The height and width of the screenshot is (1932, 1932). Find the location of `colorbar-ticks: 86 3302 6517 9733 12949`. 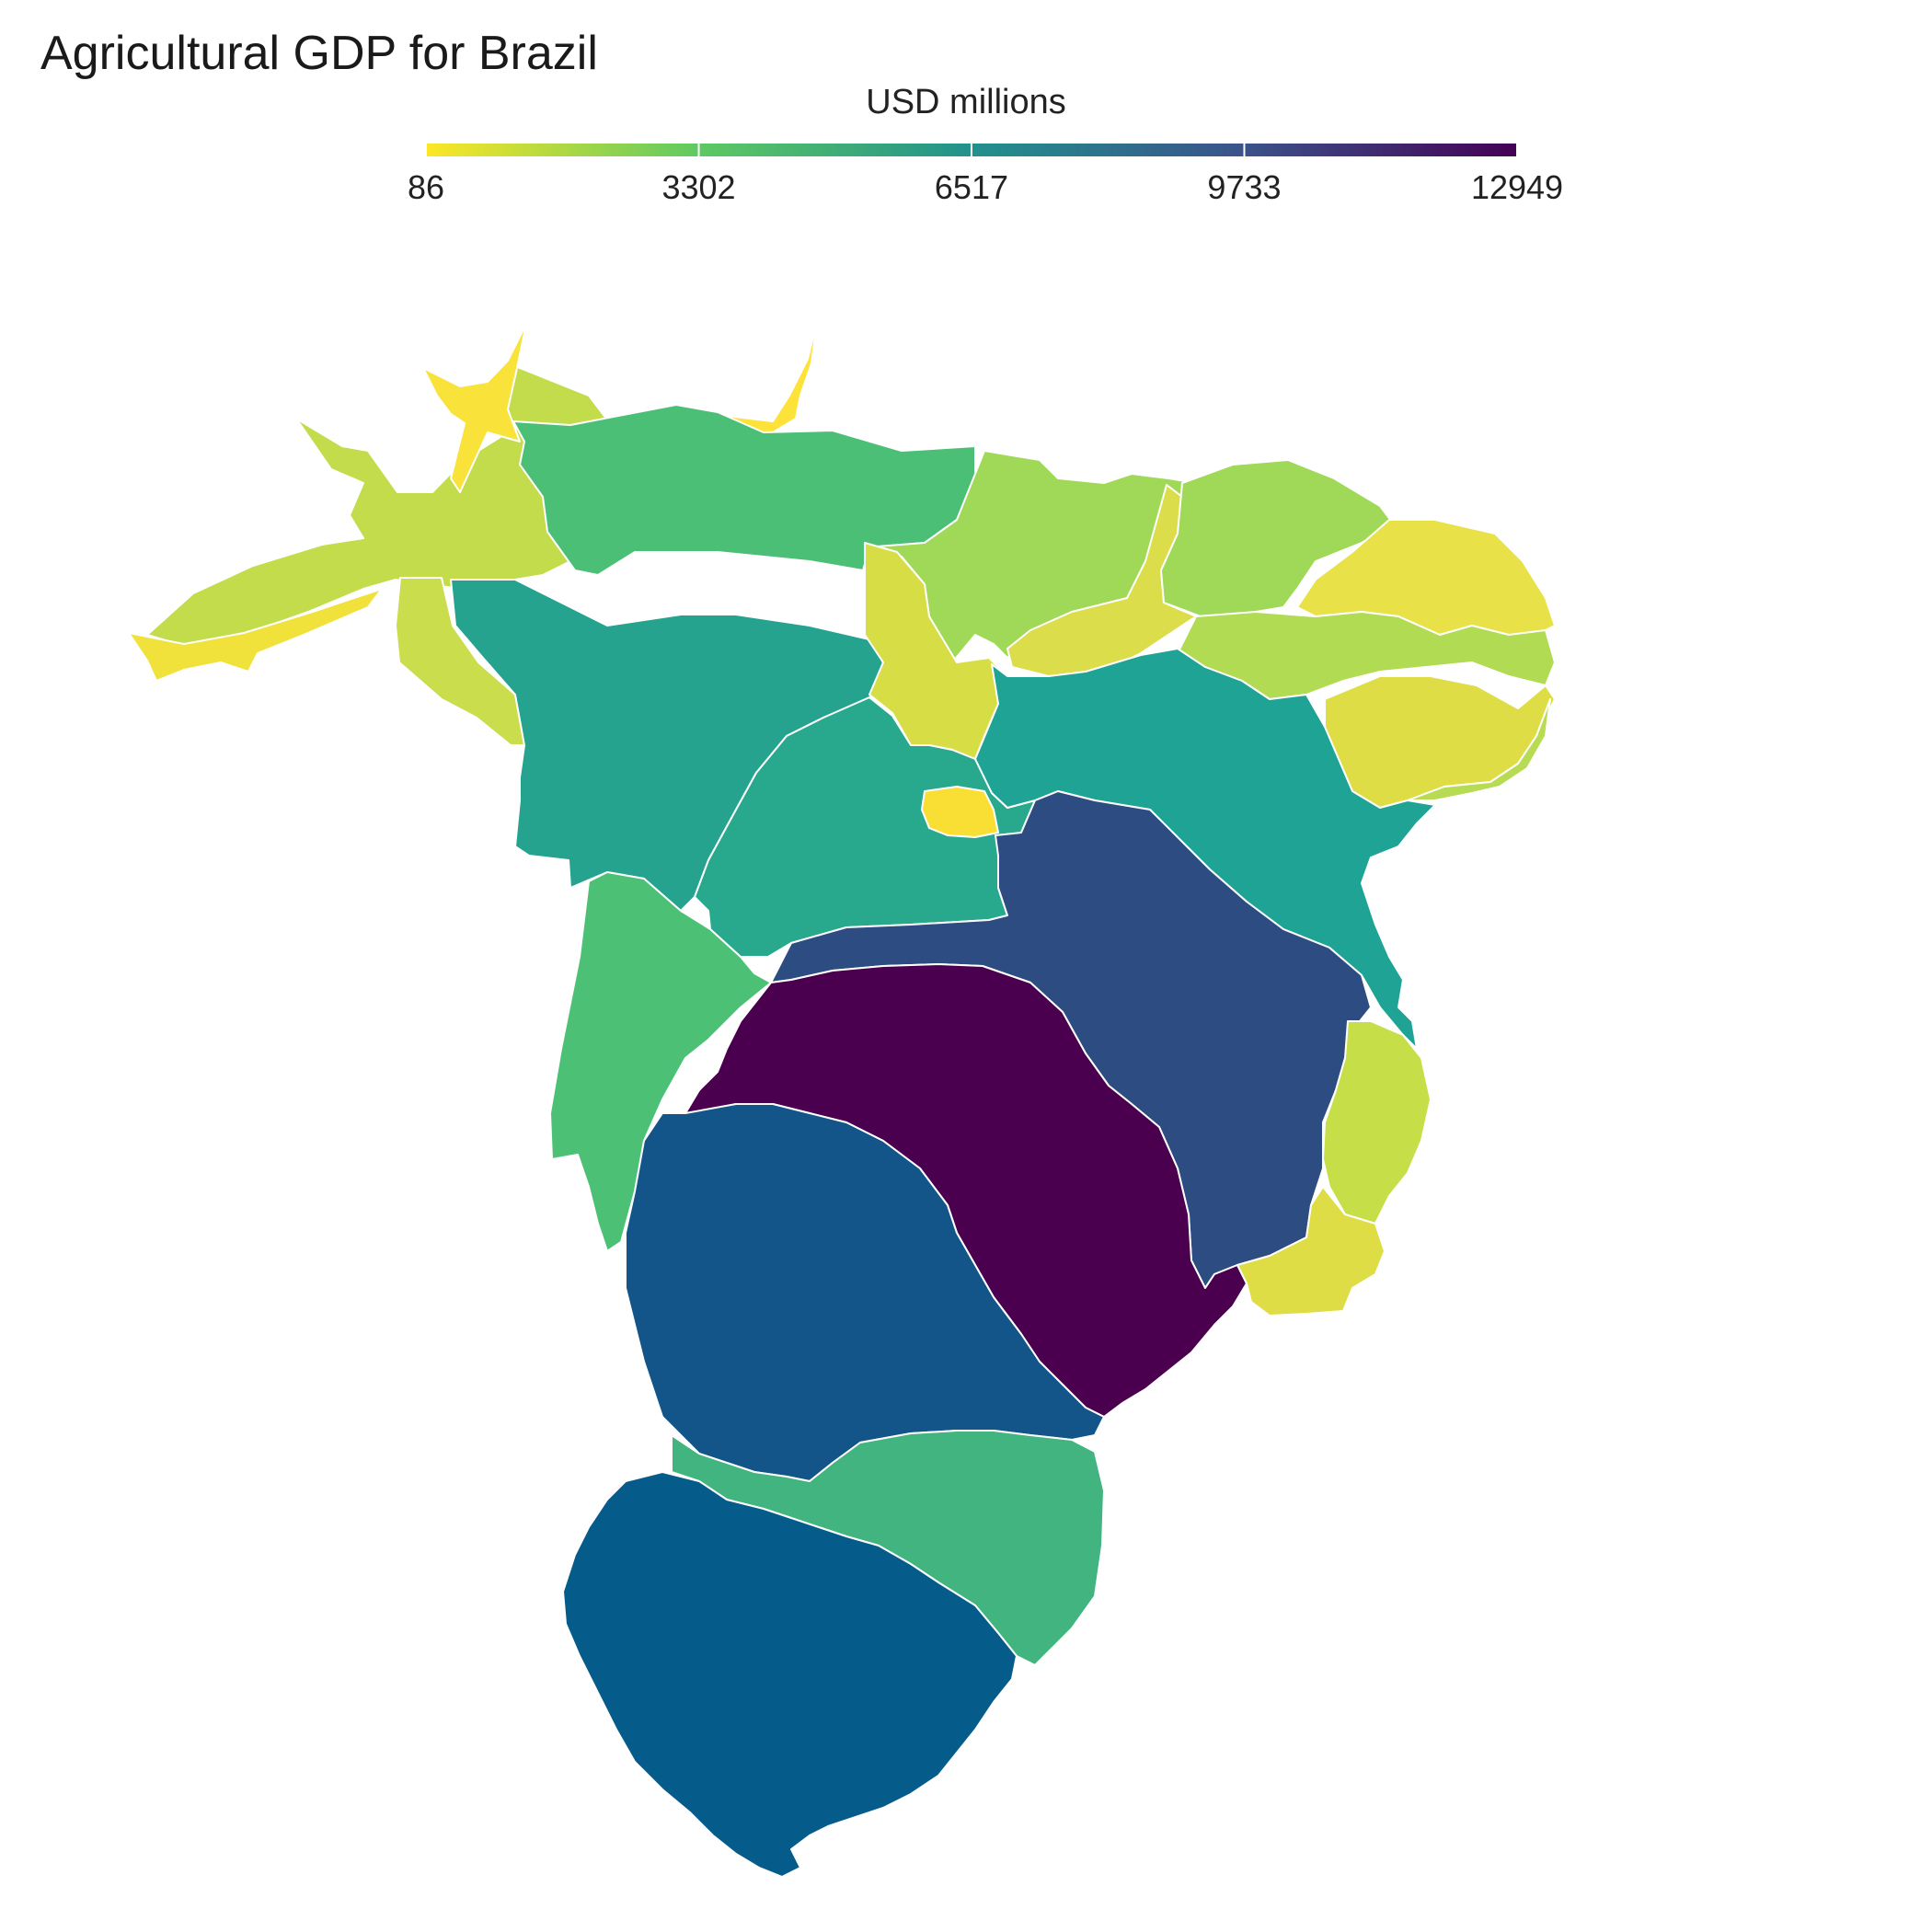

colorbar-ticks: 86 3302 6517 9733 12949 is located at coordinates (985, 175).